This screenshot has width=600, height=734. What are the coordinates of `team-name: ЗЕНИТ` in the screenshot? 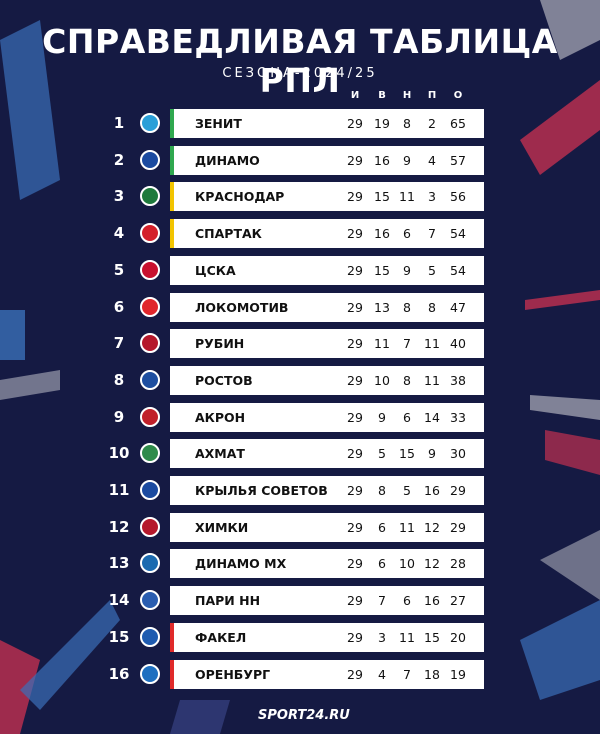 It's located at (218, 123).